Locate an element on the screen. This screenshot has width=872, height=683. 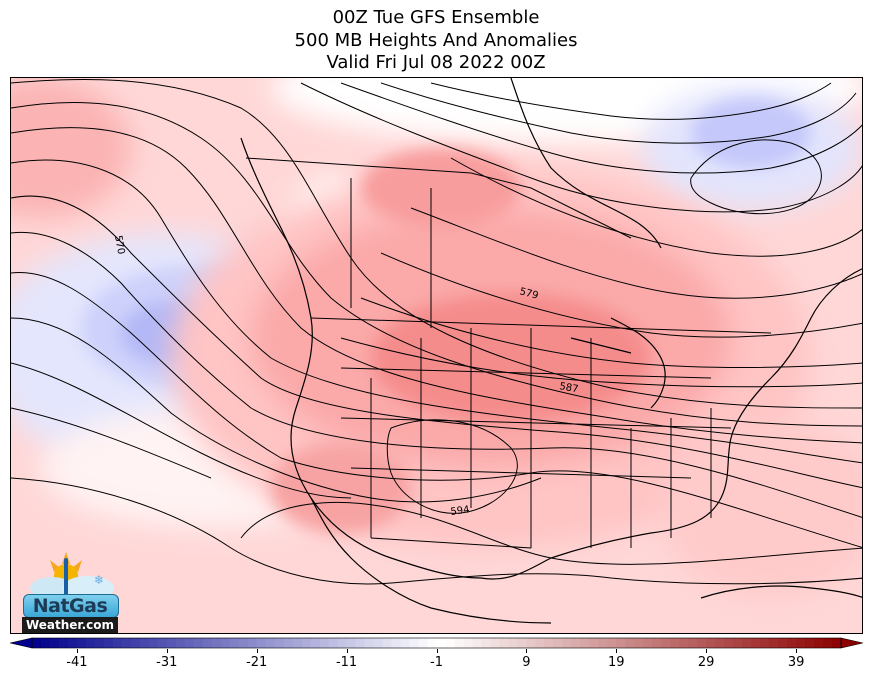
natgas-weather-logo: ❄ NatGas Weather.com is located at coordinates (70, 592).